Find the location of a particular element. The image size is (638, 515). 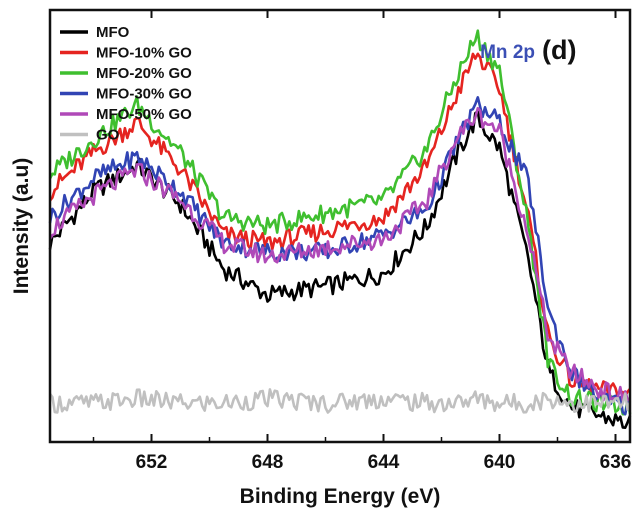

legend-label-5: GO is located at coordinates (108, 135).